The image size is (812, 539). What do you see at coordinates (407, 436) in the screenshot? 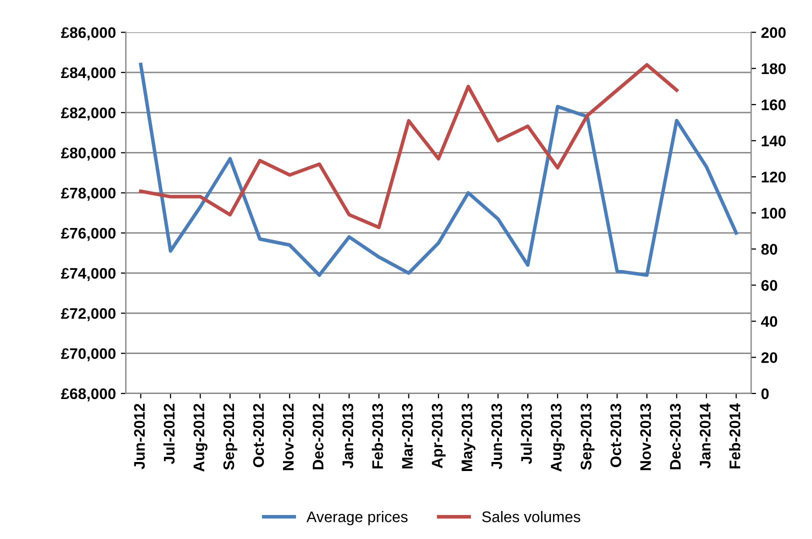
I see `x-tick-label: Mar-2013` at bounding box center [407, 436].